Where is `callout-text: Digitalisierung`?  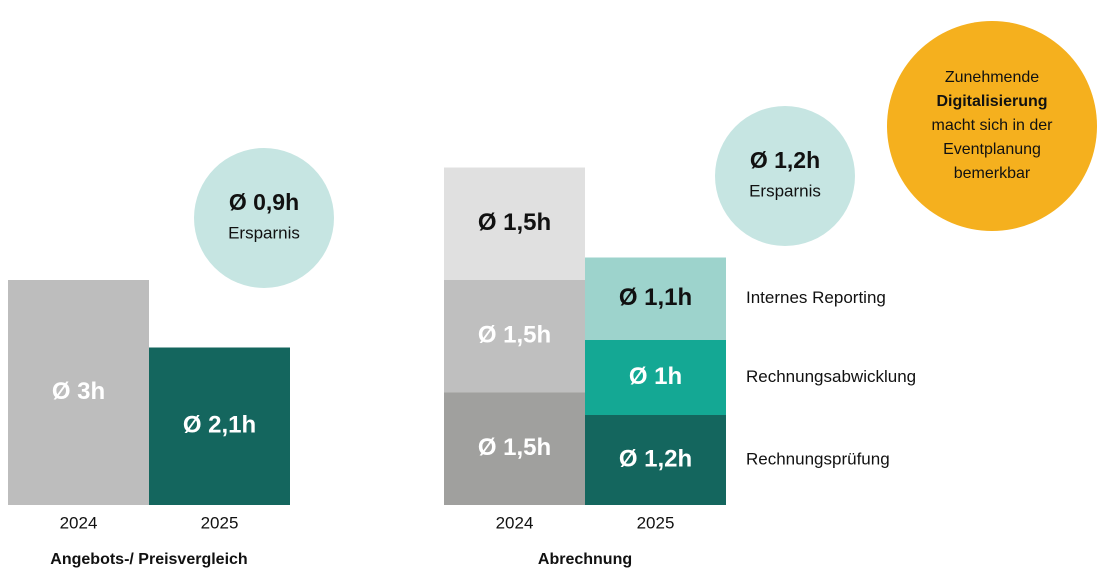 callout-text: Digitalisierung is located at coordinates (991, 101).